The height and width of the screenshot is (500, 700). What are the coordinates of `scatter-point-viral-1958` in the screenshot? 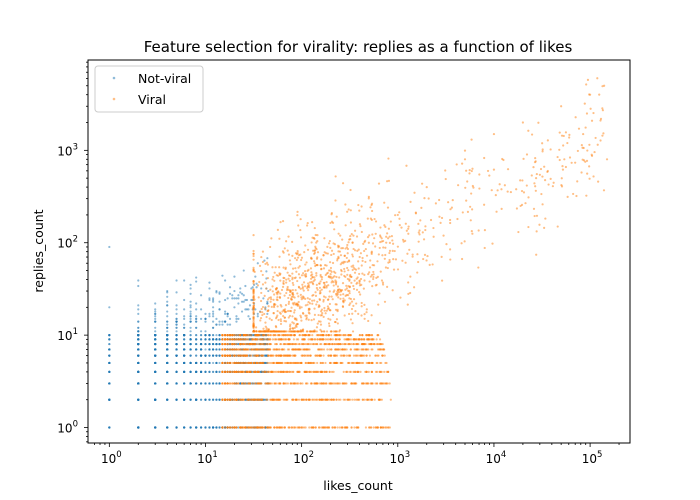 It's located at (336, 294).